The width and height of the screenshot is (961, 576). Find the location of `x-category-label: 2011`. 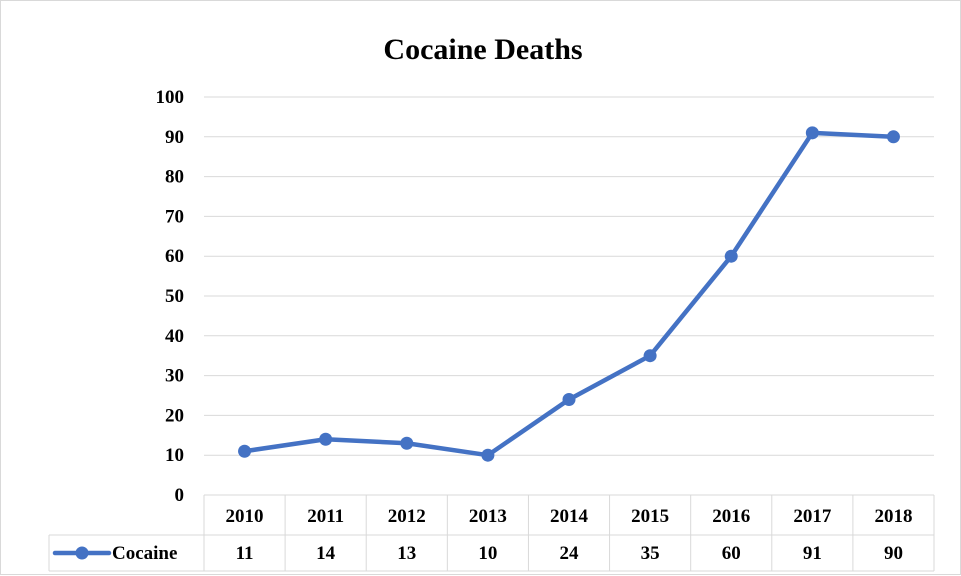

x-category-label: 2011 is located at coordinates (325, 516).